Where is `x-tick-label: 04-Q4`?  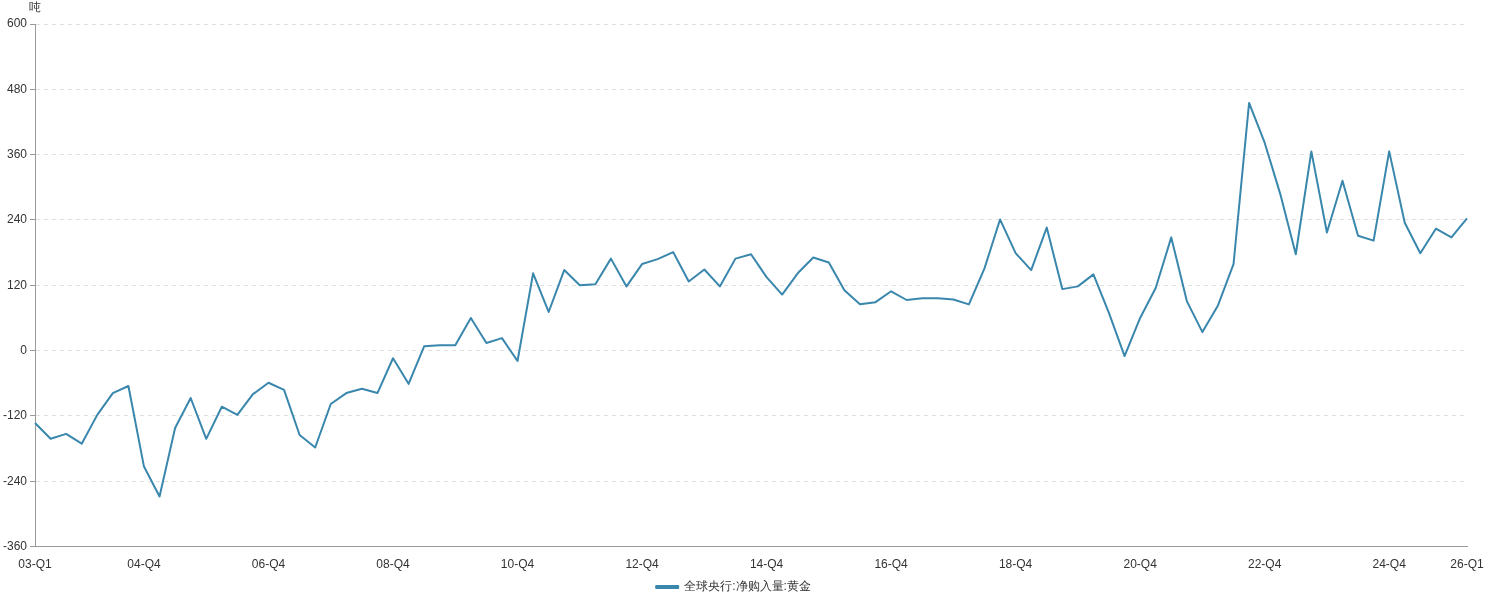
x-tick-label: 04-Q4 is located at coordinates (144, 564).